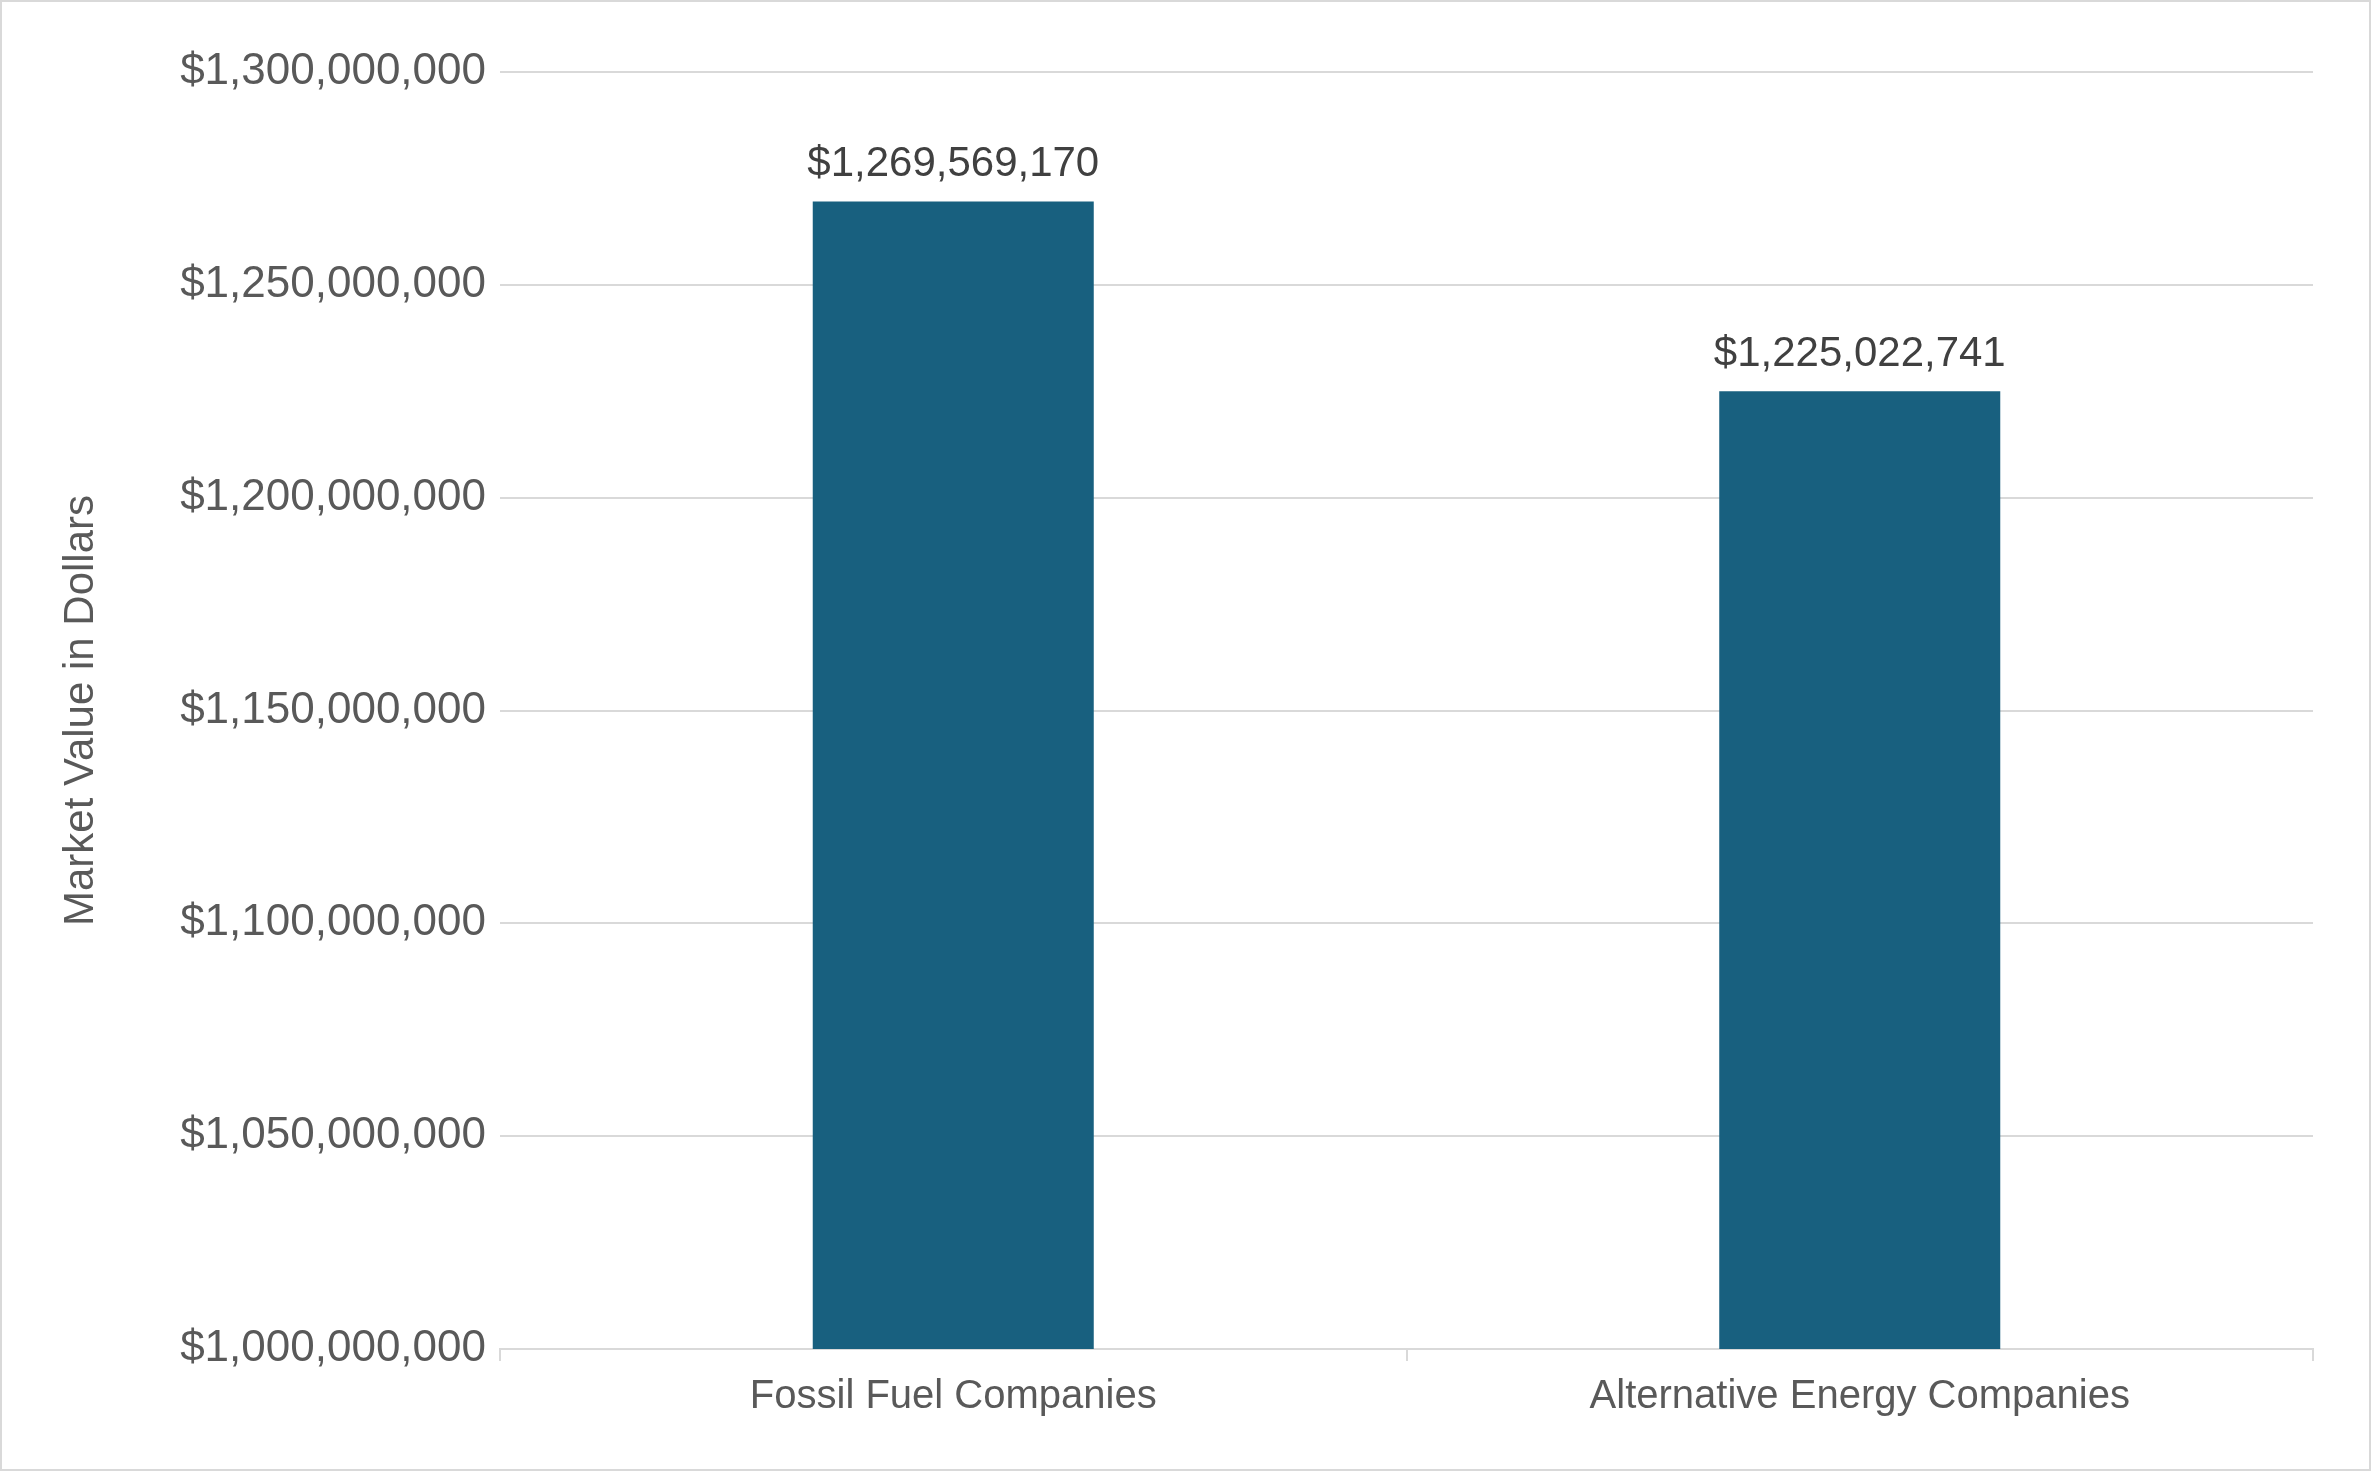 This screenshot has height=1471, width=2371. Describe the element at coordinates (333, 69) in the screenshot. I see `y-tick-label: $1,300,000,000` at that location.